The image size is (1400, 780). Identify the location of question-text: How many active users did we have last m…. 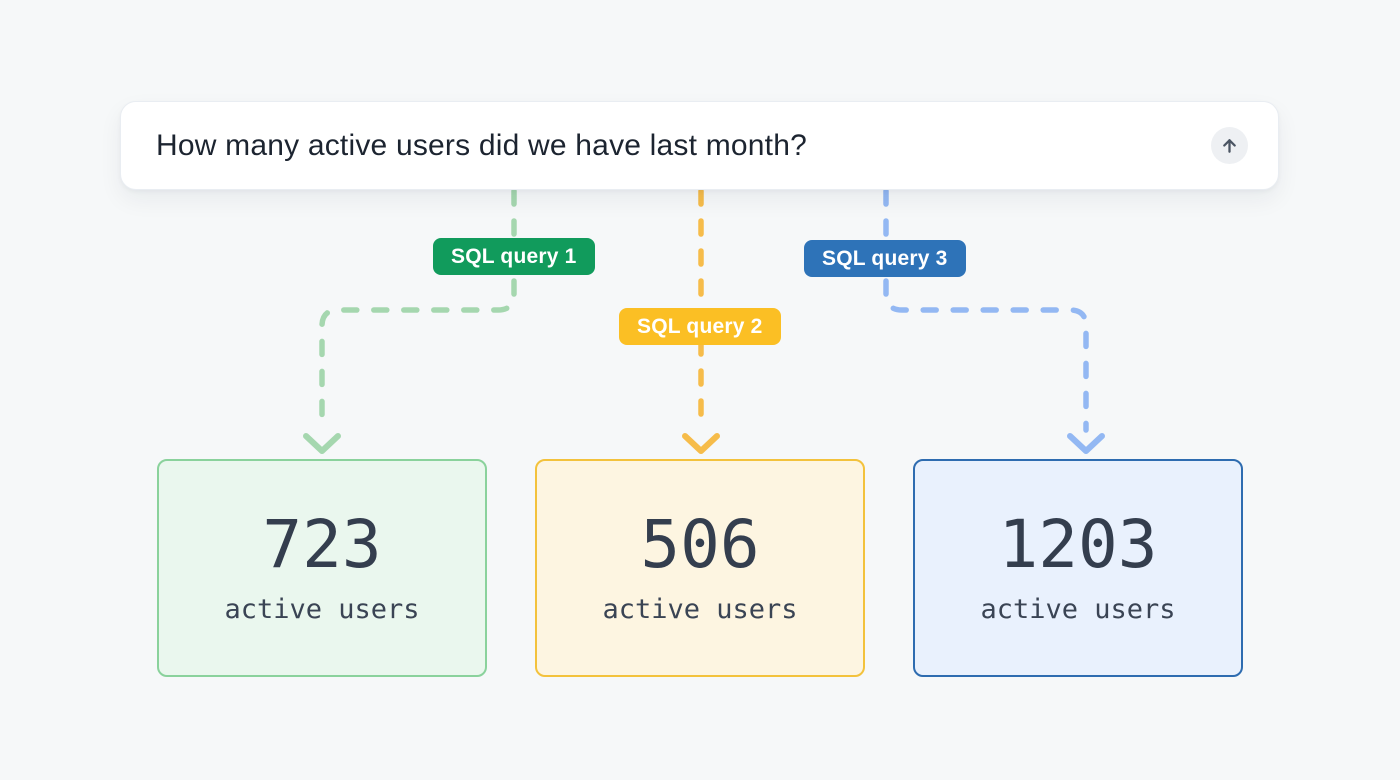
(481, 145).